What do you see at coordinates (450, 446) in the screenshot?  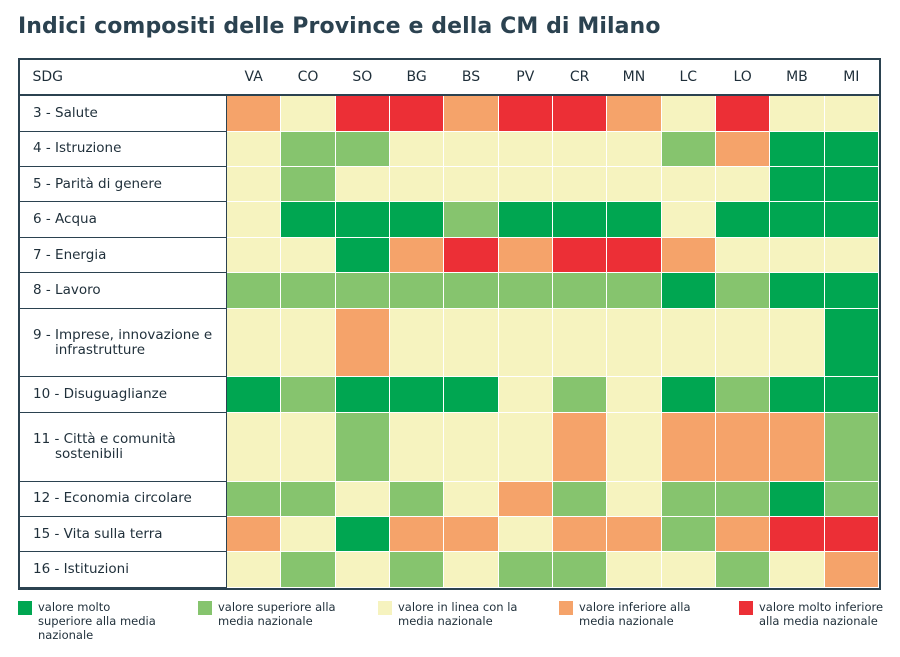 I see `table-row: 11 - Città e comunità sostenibili` at bounding box center [450, 446].